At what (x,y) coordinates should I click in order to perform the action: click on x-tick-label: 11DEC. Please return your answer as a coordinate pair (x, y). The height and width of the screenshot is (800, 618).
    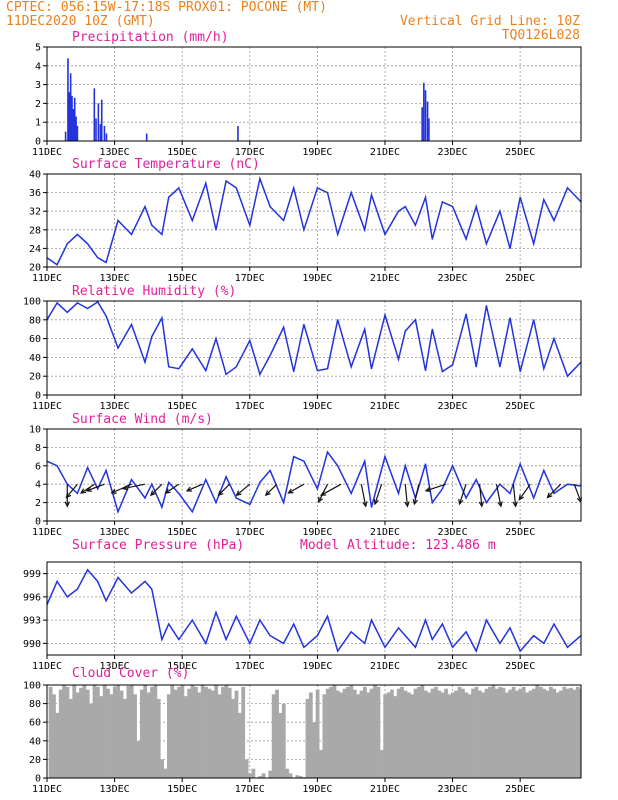
    Looking at the image, I should click on (47, 789).